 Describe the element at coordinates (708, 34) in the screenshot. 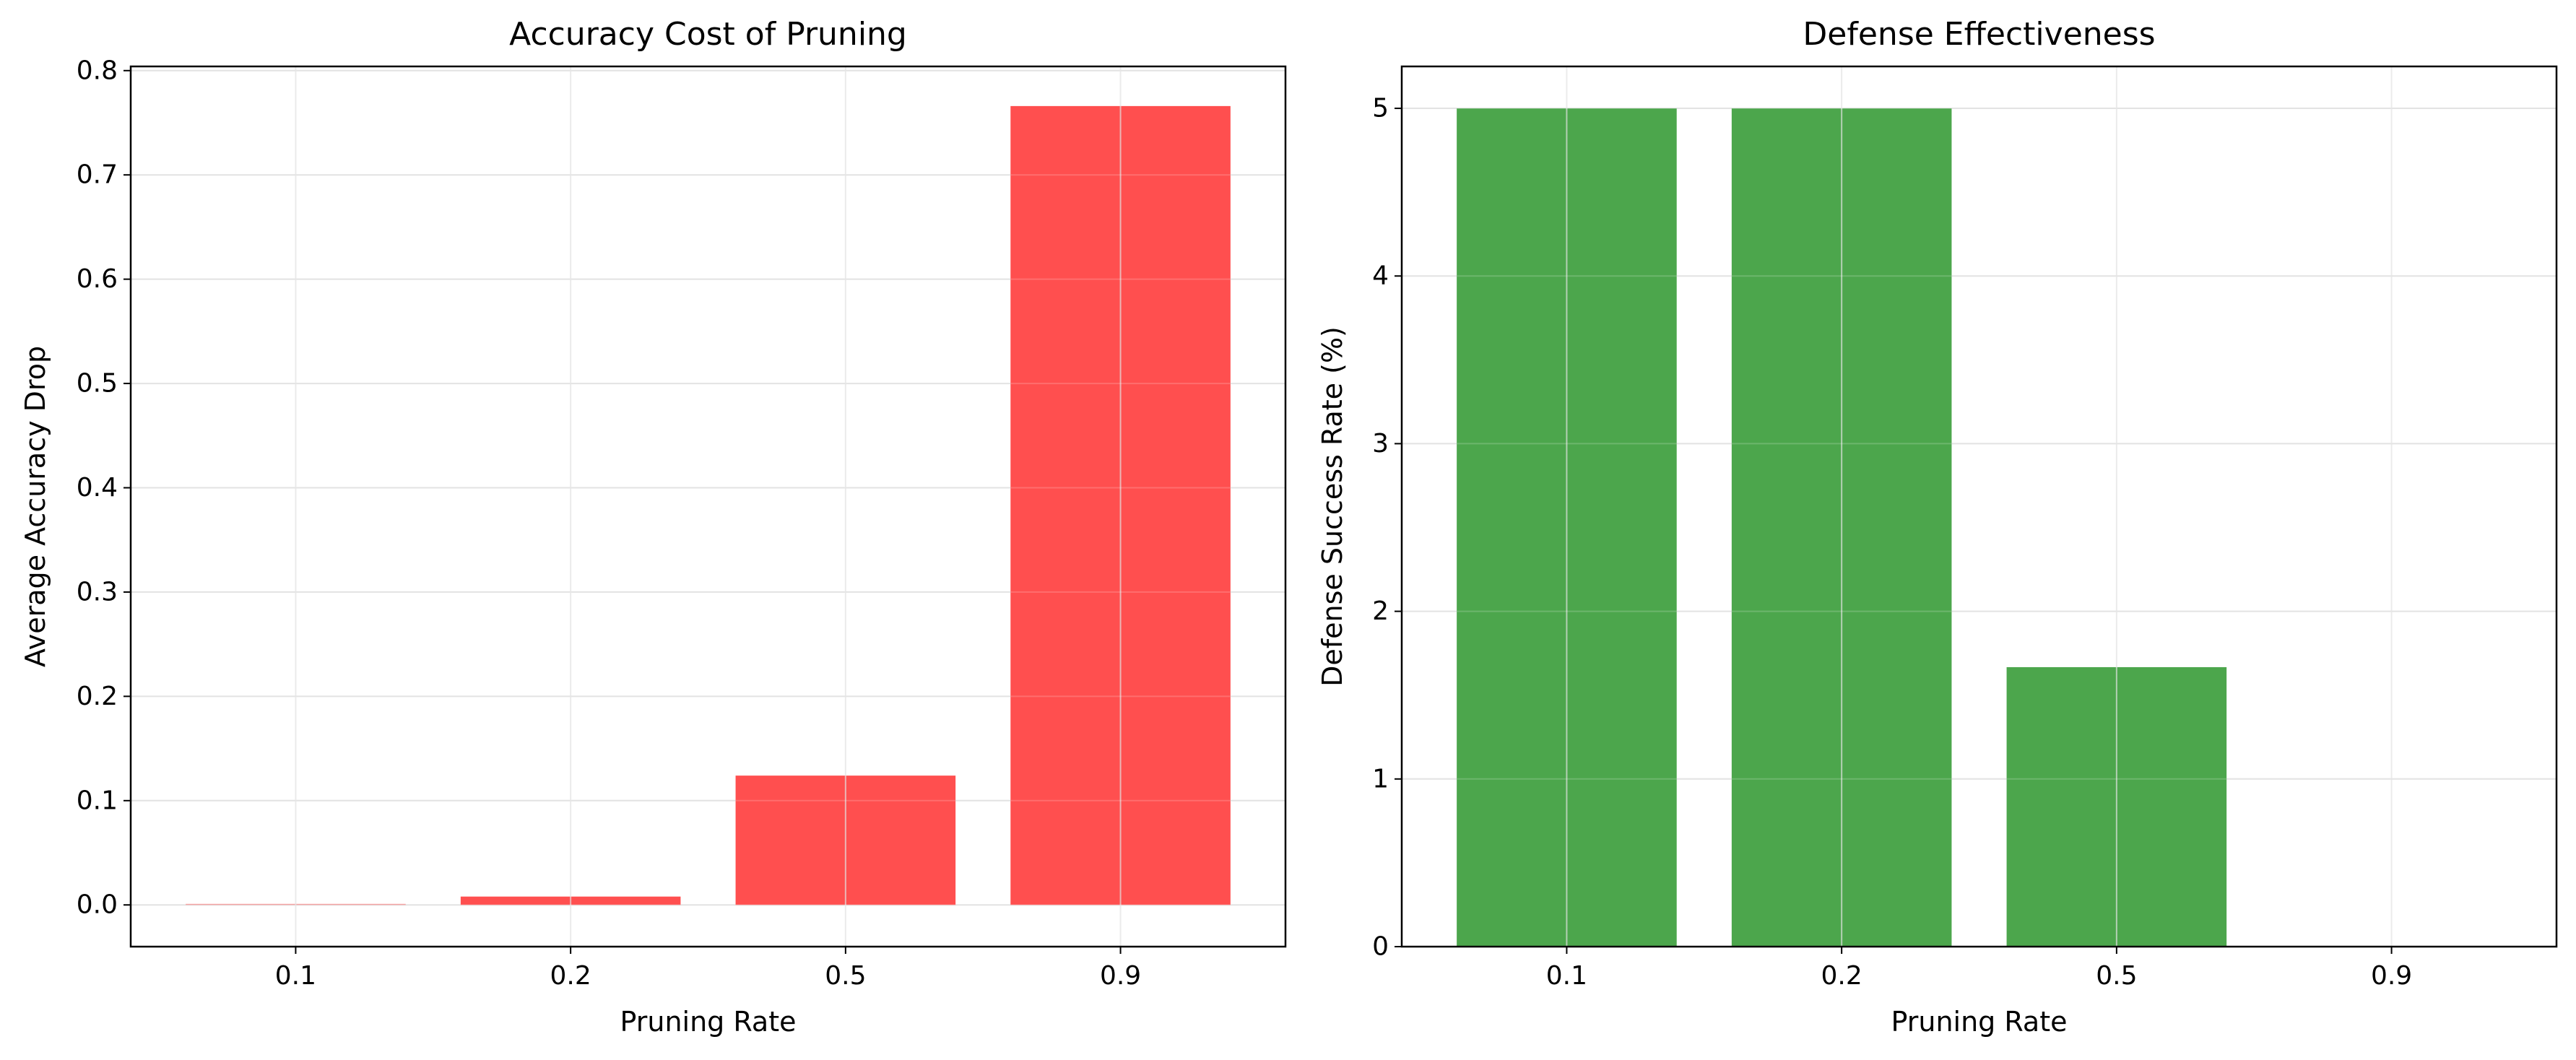

I see `chart-title: Accuracy Cost of Pruning` at that location.